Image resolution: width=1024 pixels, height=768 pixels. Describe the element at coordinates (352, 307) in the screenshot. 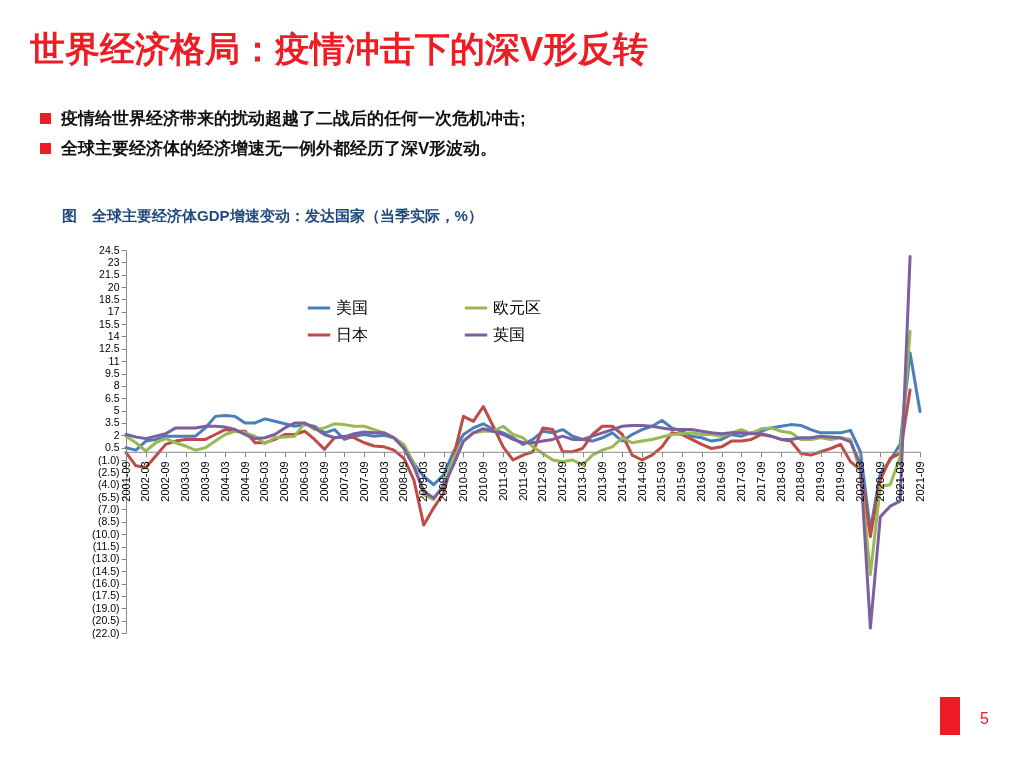

I see `legend-label: 美国` at that location.